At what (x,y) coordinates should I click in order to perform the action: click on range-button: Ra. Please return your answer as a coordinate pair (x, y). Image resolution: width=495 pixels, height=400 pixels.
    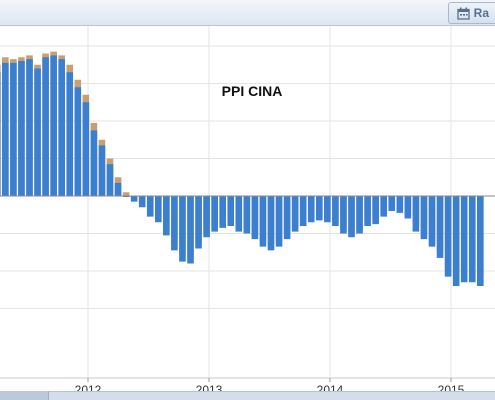
    Looking at the image, I should click on (471, 13).